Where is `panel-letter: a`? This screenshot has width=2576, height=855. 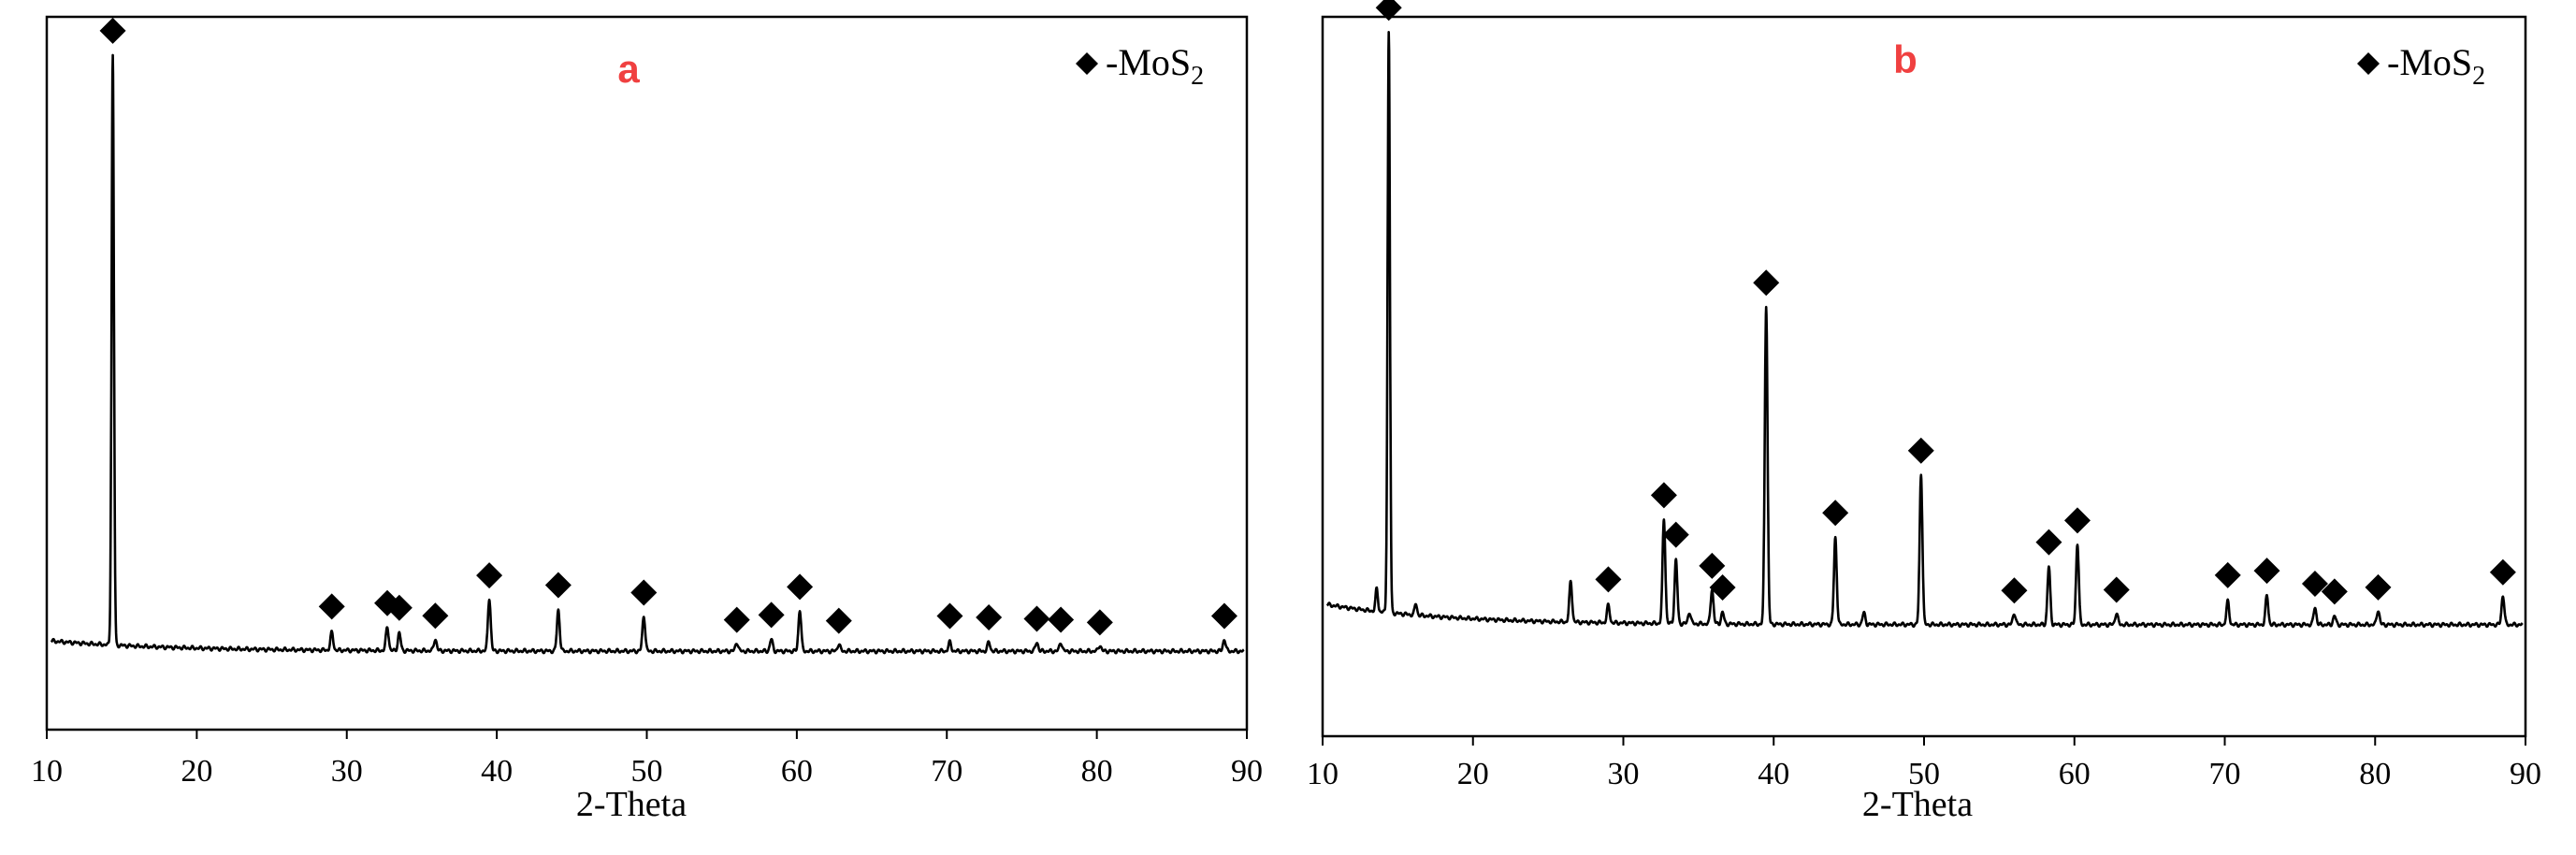
panel-letter: a is located at coordinates (628, 69).